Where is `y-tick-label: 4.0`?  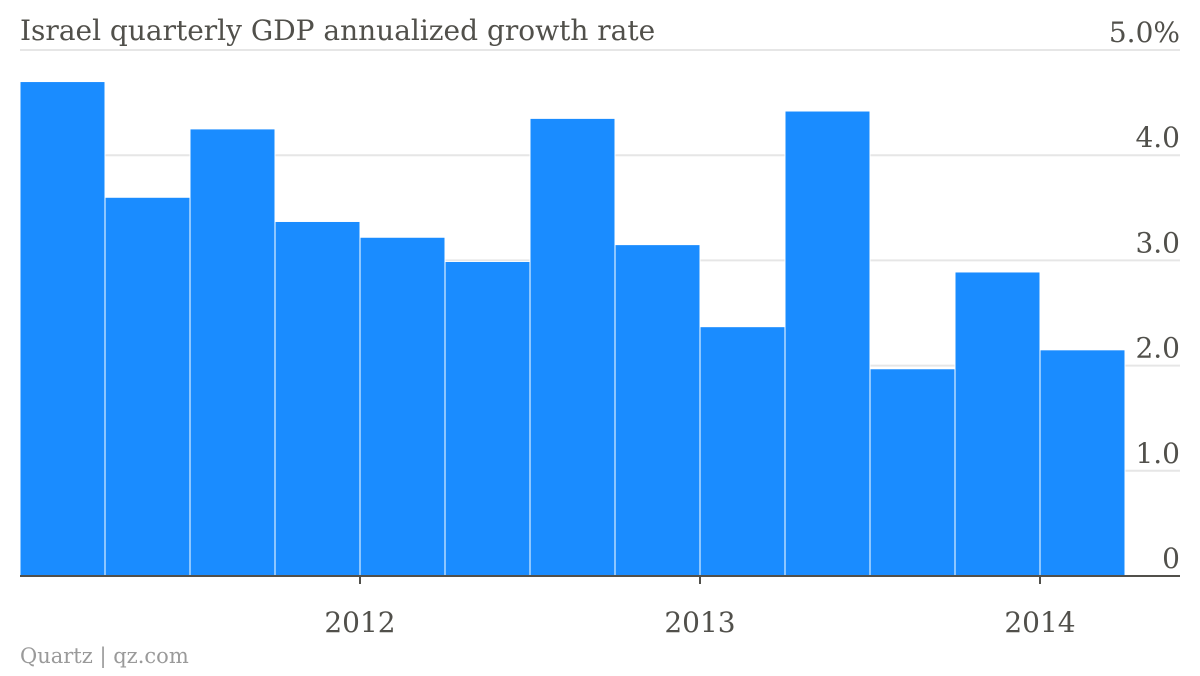 y-tick-label: 4.0 is located at coordinates (1157, 137).